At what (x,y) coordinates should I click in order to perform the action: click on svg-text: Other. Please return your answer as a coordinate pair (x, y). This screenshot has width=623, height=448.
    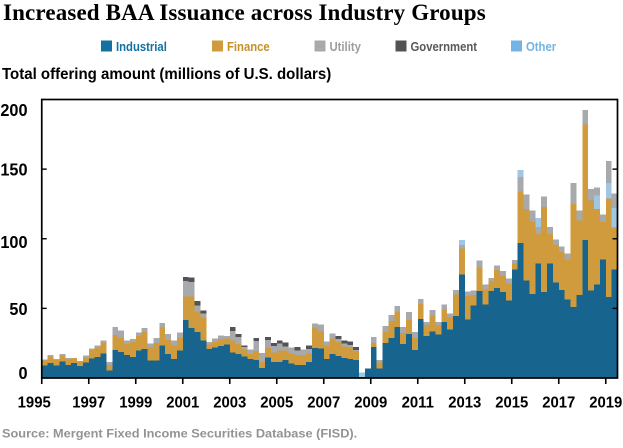
    Looking at the image, I should click on (541, 46).